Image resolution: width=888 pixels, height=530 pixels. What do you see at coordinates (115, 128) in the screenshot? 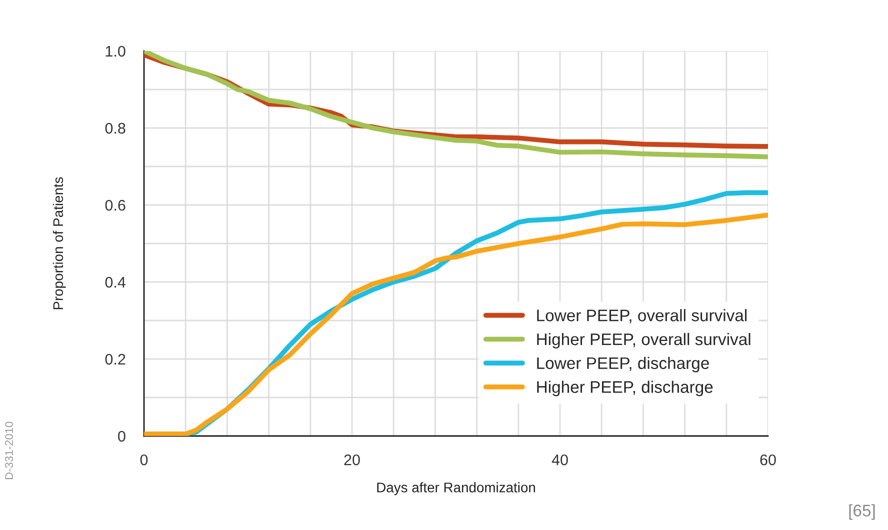
I see `y-tick-label: 0.8` at bounding box center [115, 128].